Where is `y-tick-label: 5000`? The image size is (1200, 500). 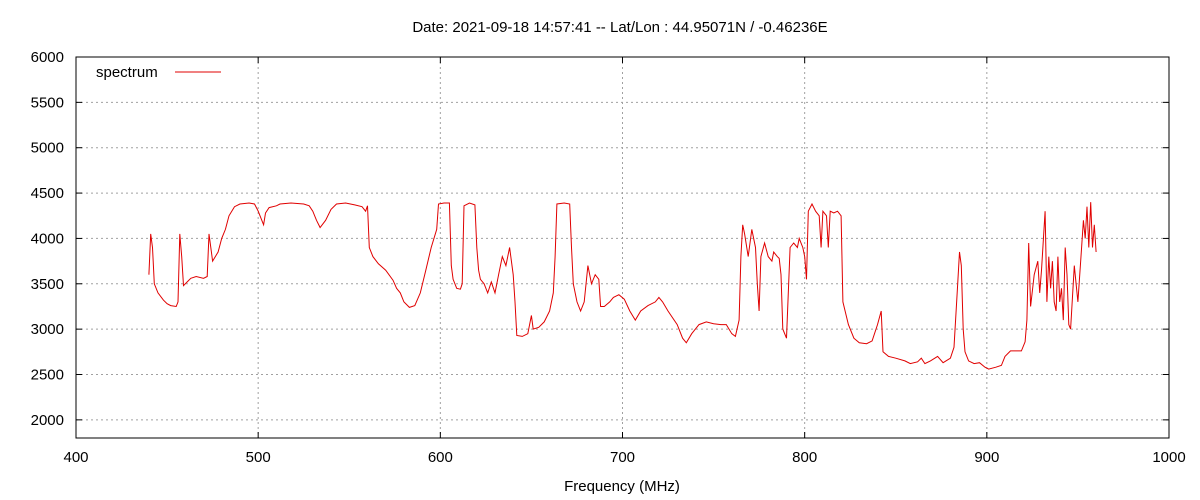
y-tick-label: 5000 is located at coordinates (47, 148).